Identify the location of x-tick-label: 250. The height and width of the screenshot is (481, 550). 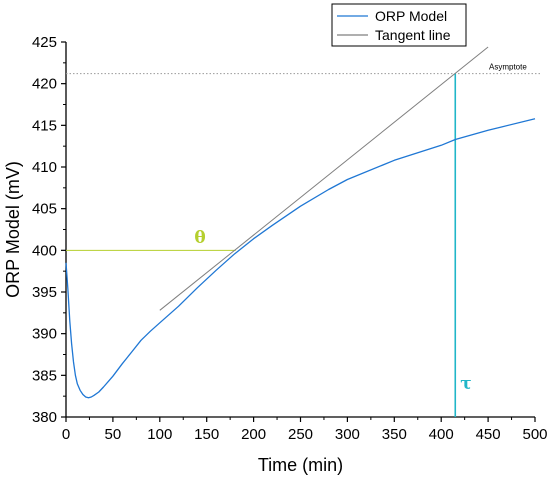
(300, 434).